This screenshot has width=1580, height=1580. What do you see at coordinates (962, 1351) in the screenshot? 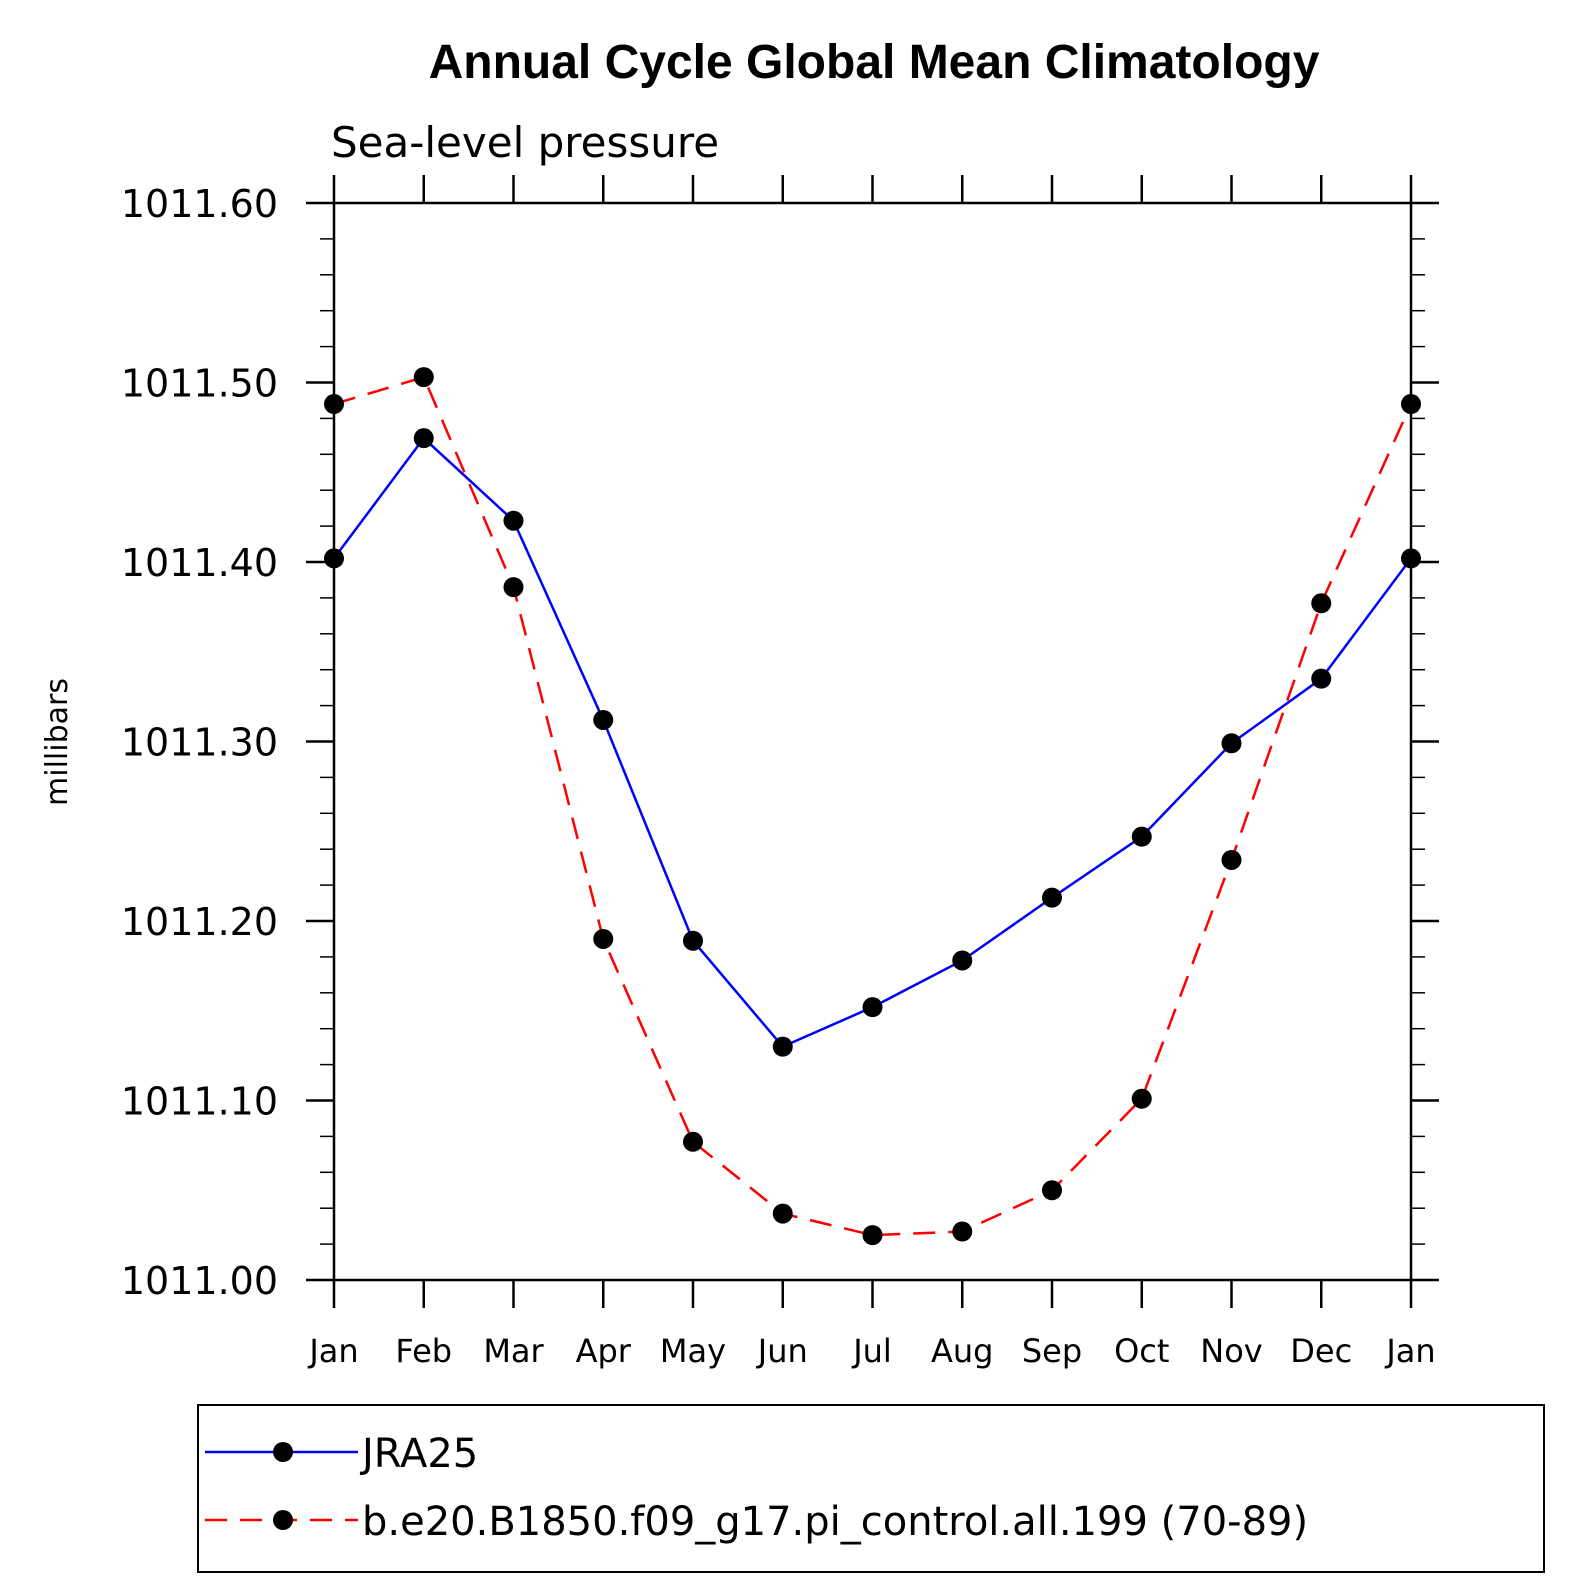
I see `x-tick-label: Aug` at bounding box center [962, 1351].